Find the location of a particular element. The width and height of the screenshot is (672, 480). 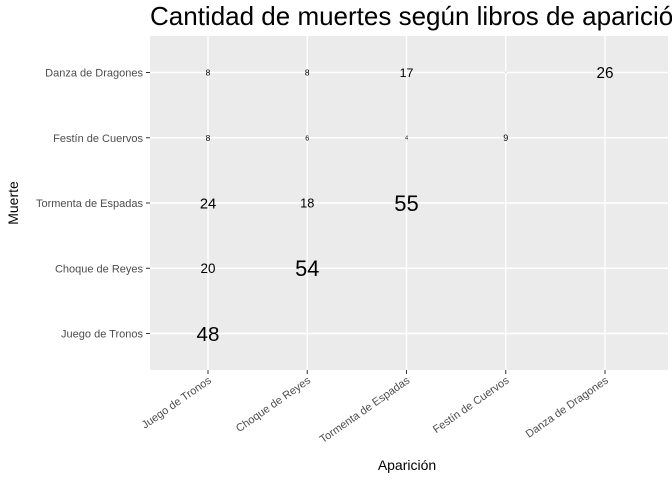

y-tick-label-danza-de-dragones: Danza de Dragones is located at coordinates (94, 74).